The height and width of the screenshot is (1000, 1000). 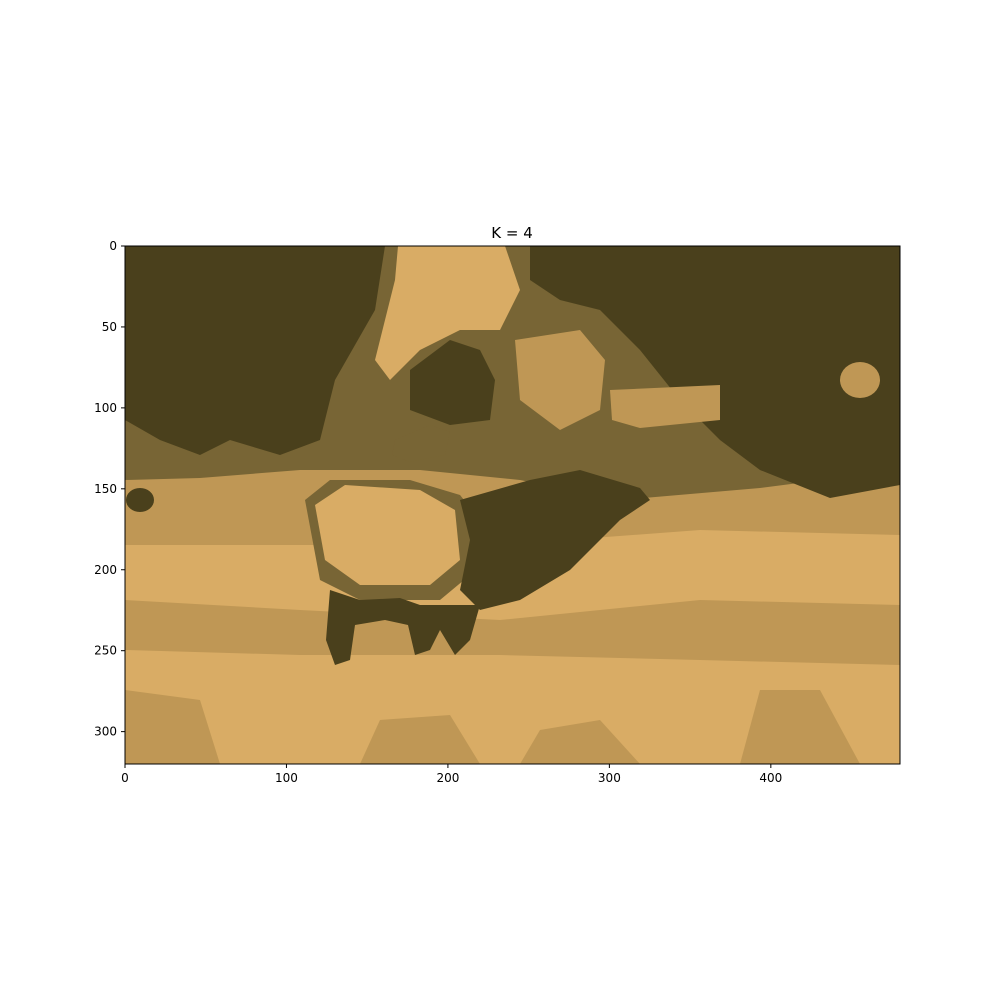 What do you see at coordinates (125, 778) in the screenshot?
I see `x-tick-label: 0` at bounding box center [125, 778].